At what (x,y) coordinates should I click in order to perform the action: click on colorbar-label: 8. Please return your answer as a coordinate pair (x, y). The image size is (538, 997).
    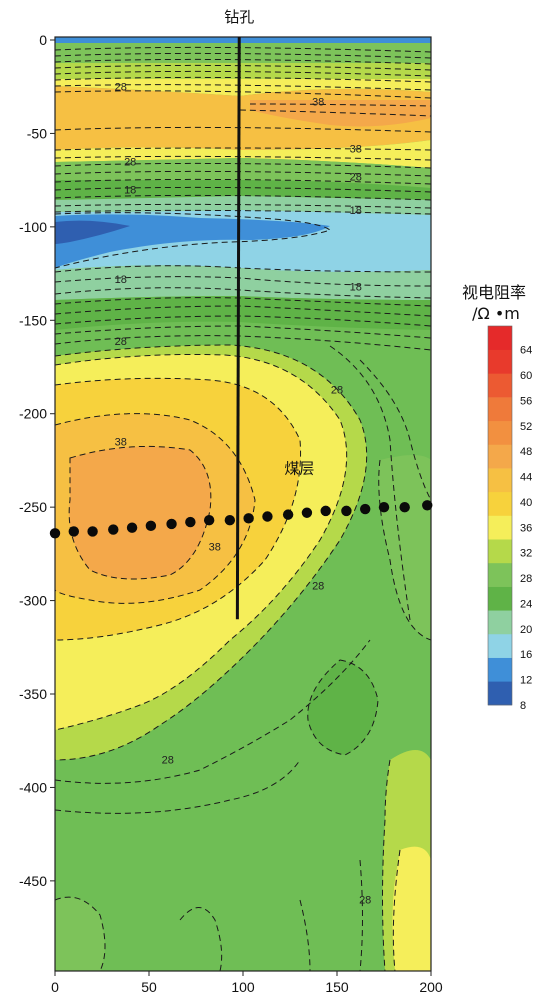
    Looking at the image, I should click on (523, 706).